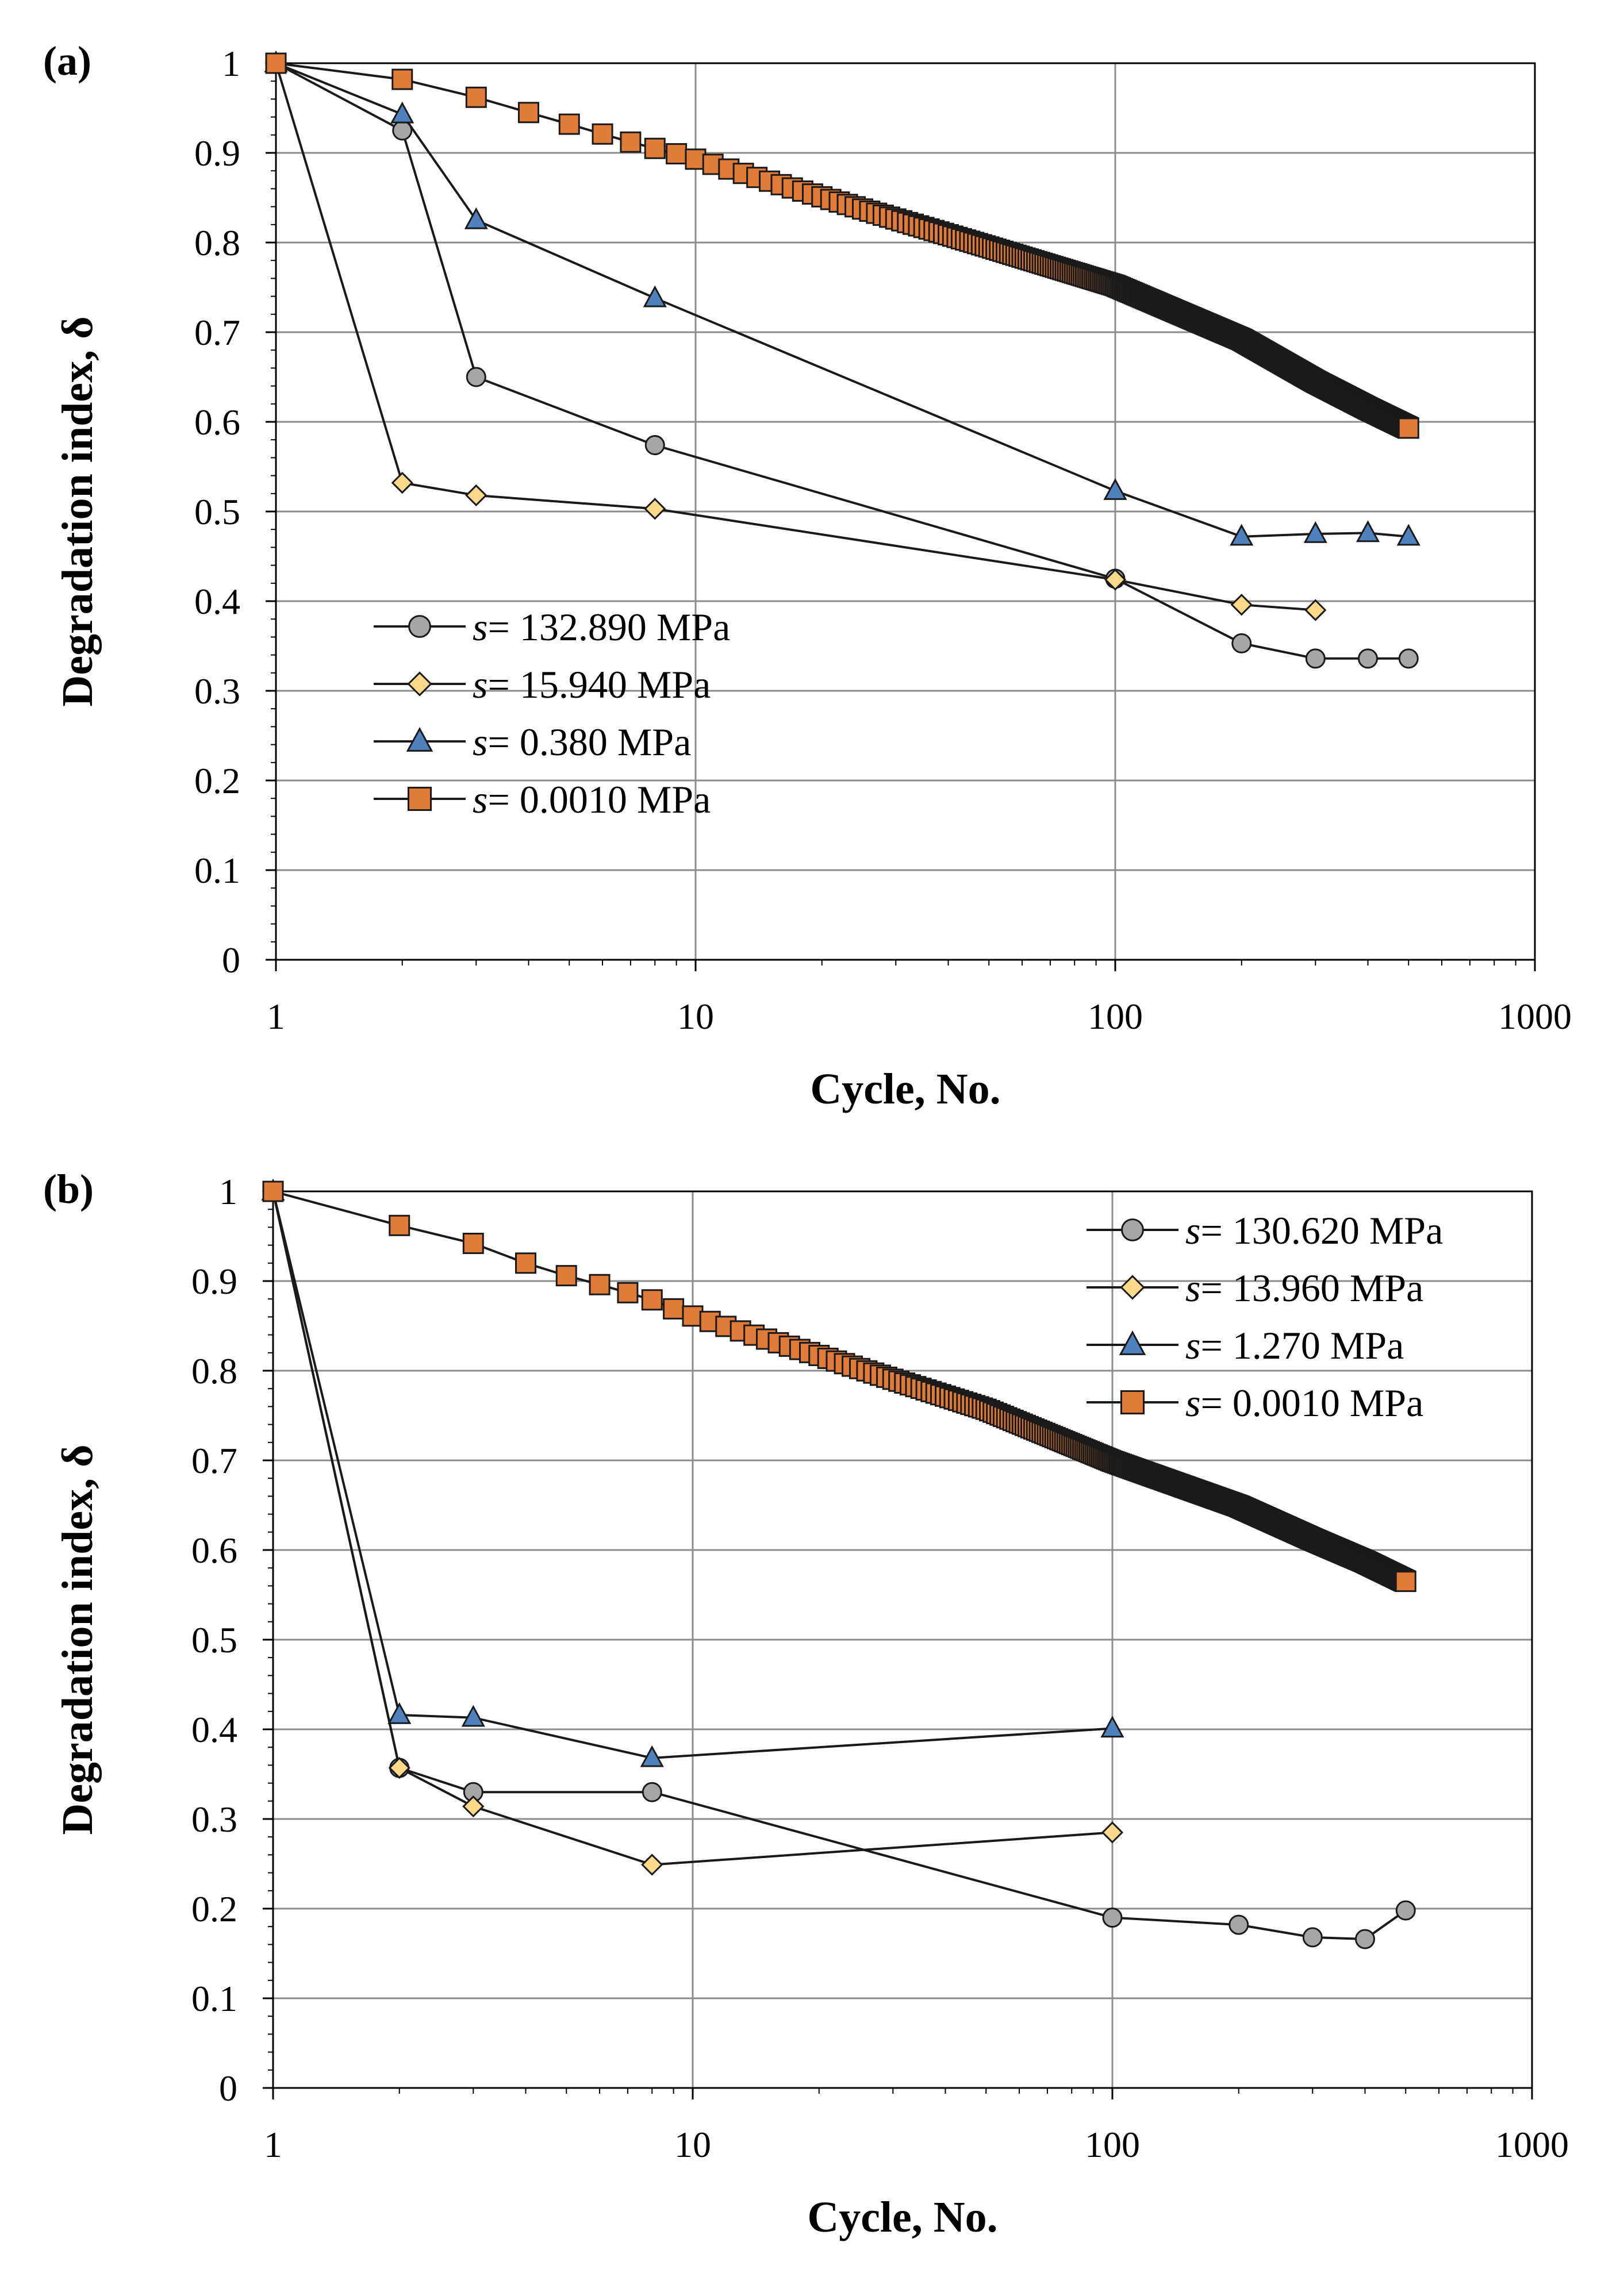 Image resolution: width=1624 pixels, height=2296 pixels. I want to click on legend-label: s= 13.960 MPa, so click(1304, 1288).